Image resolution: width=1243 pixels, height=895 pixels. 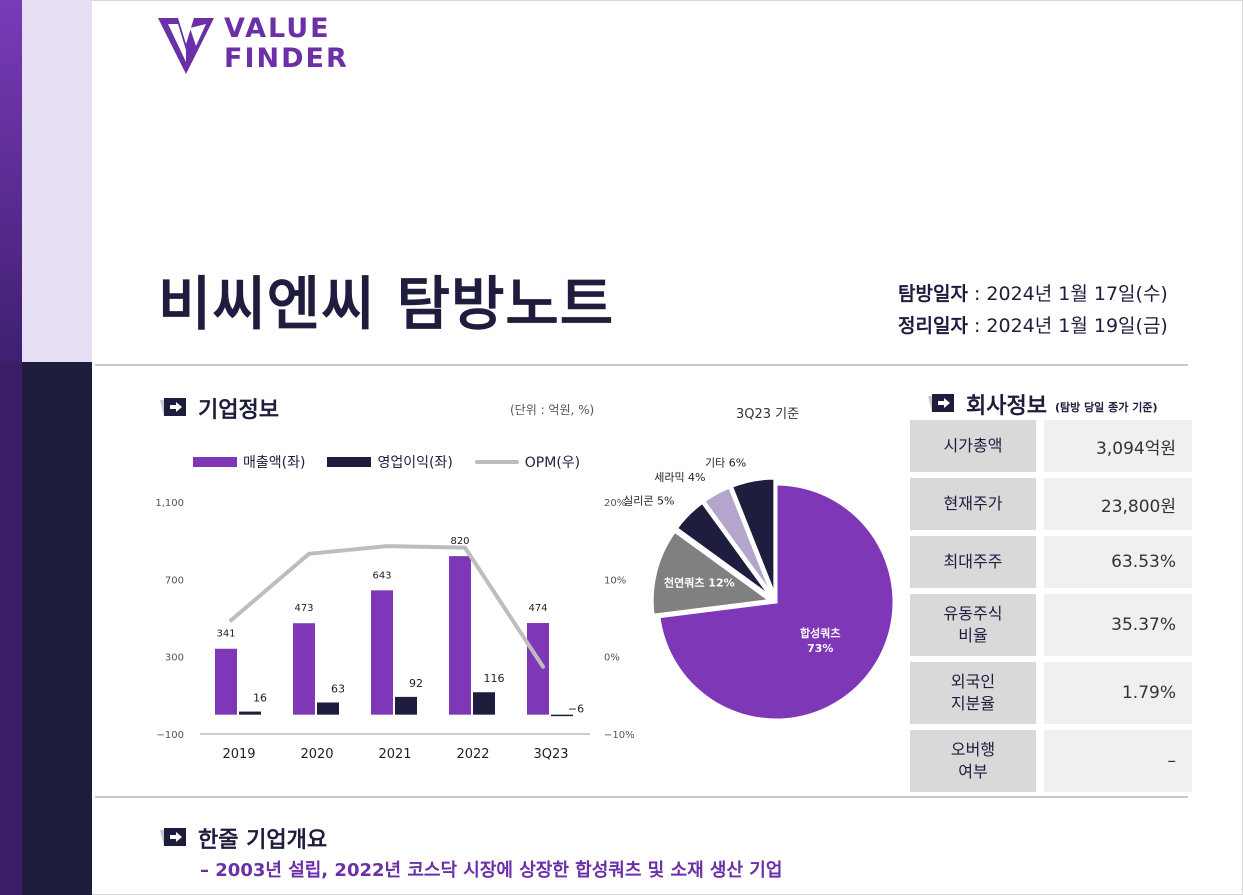 I want to click on pie-label: 실리콘 5%, so click(x=648, y=500).